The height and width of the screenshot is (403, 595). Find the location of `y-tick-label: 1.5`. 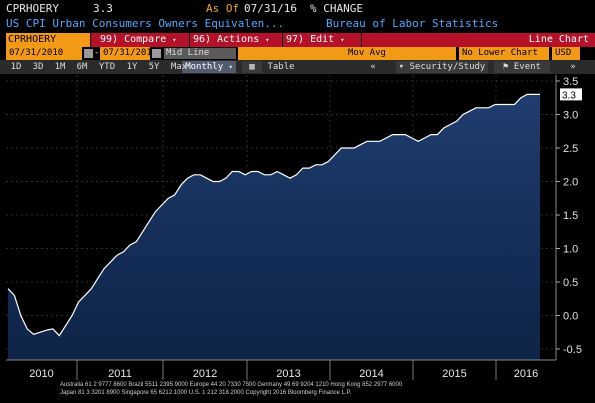

y-tick-label: 1.5 is located at coordinates (570, 216).